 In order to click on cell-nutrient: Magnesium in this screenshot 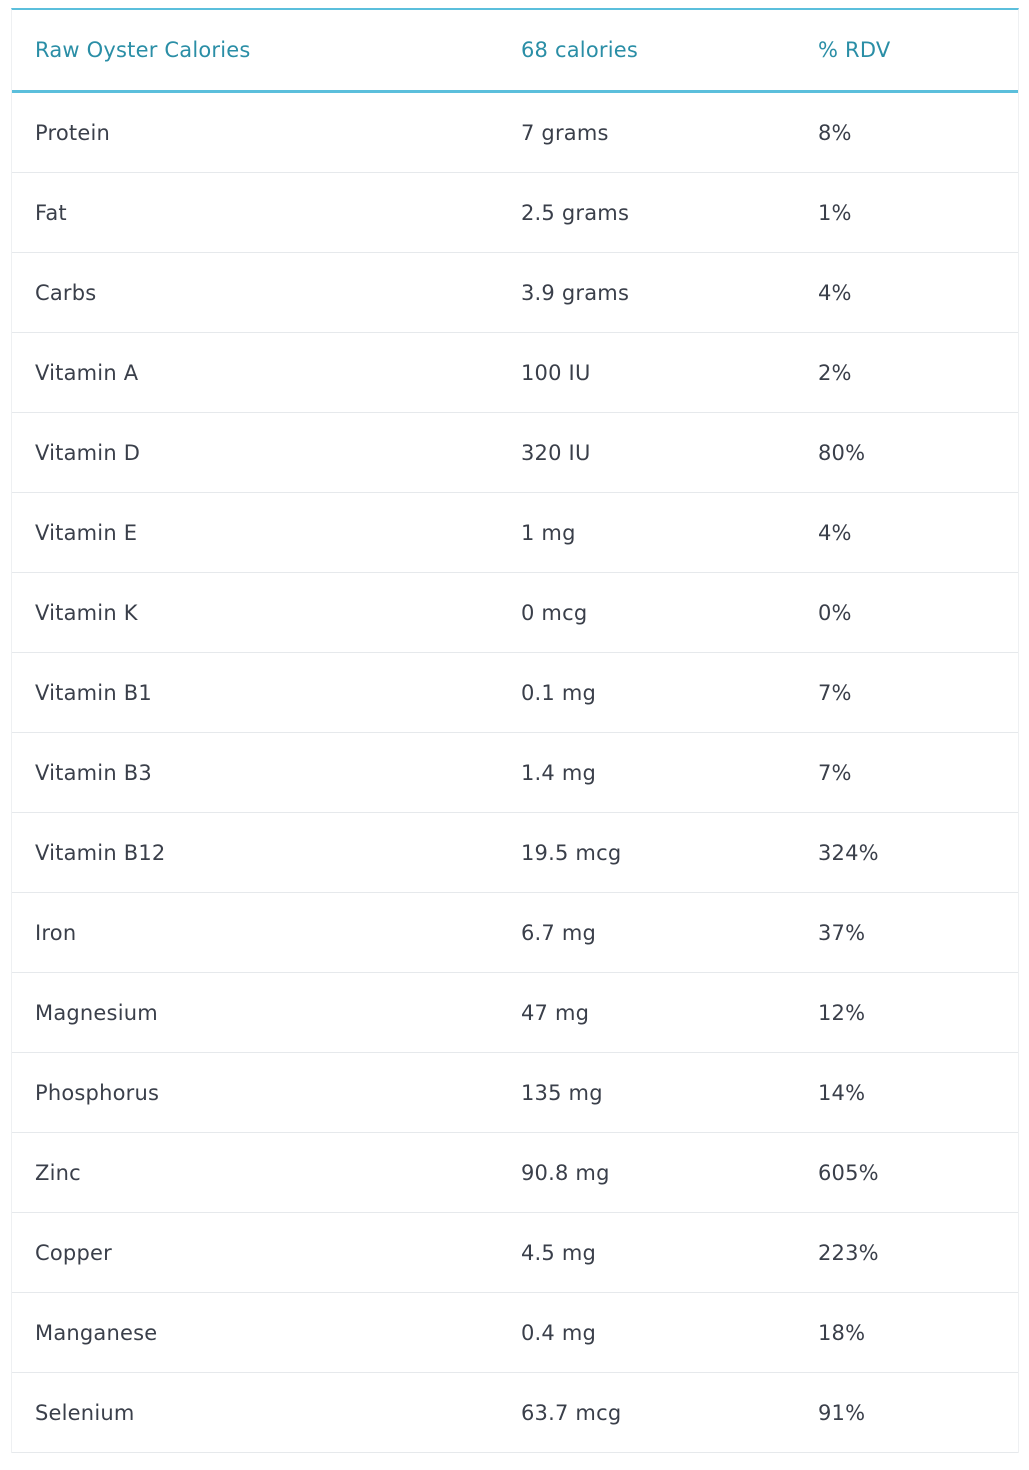, I will do `click(254, 1012)`.